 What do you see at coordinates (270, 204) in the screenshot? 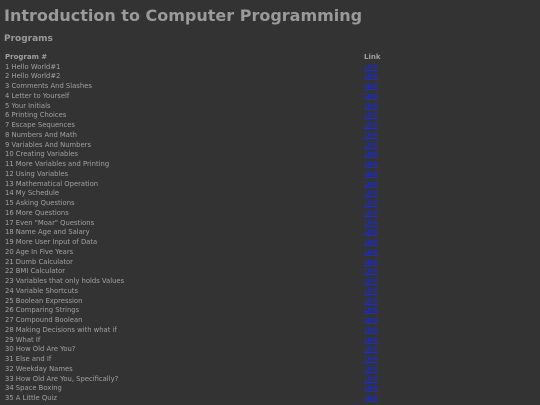
I see `table-row: 15 Asking Questions Link` at bounding box center [270, 204].